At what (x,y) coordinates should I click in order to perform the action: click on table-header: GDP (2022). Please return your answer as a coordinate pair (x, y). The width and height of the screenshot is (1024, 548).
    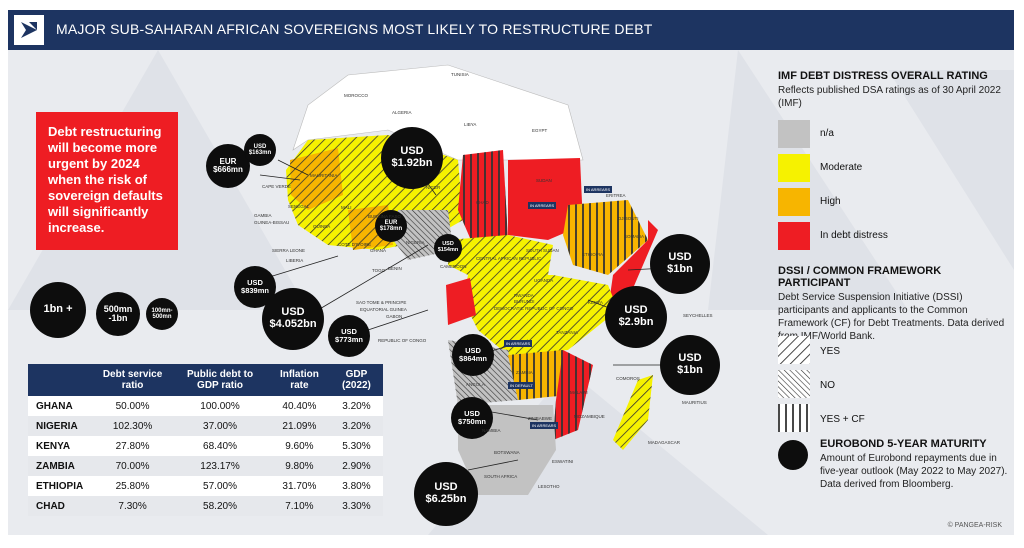
    Looking at the image, I should click on (356, 380).